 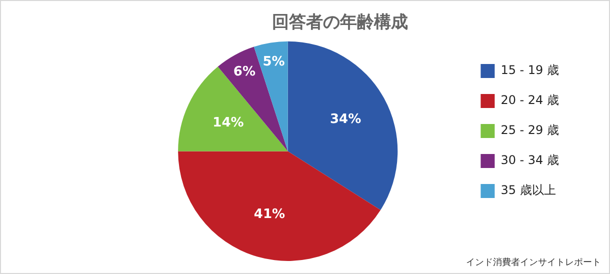 What do you see at coordinates (273, 62) in the screenshot?
I see `data-label: 5%` at bounding box center [273, 62].